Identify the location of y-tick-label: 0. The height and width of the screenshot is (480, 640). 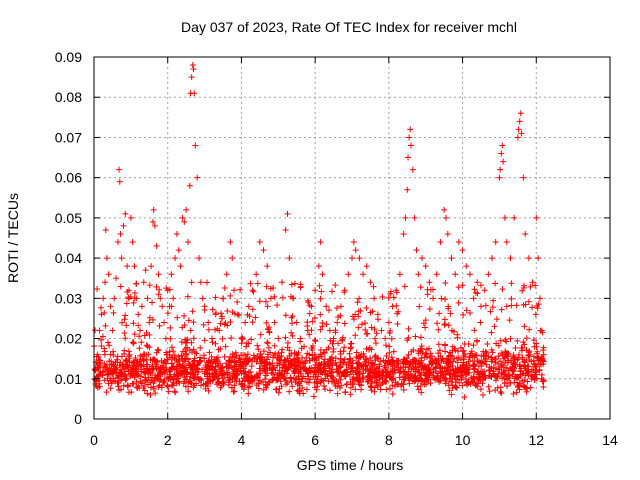
(78, 419).